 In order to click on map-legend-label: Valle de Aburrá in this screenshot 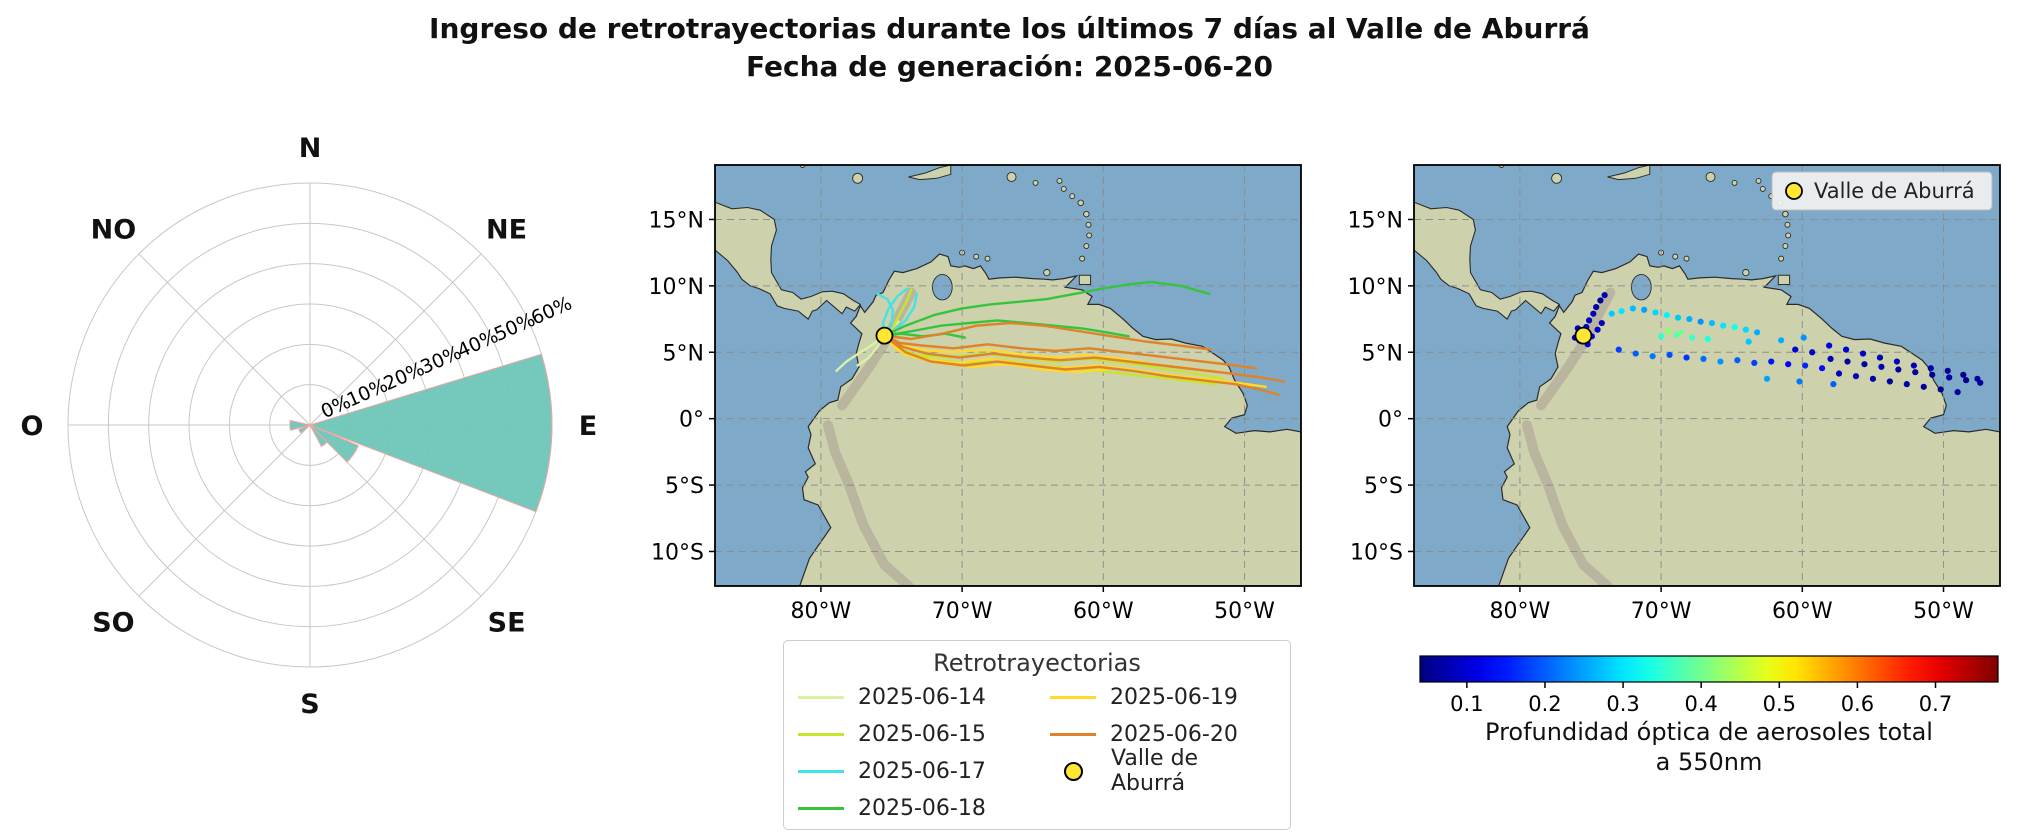, I will do `click(1894, 191)`.